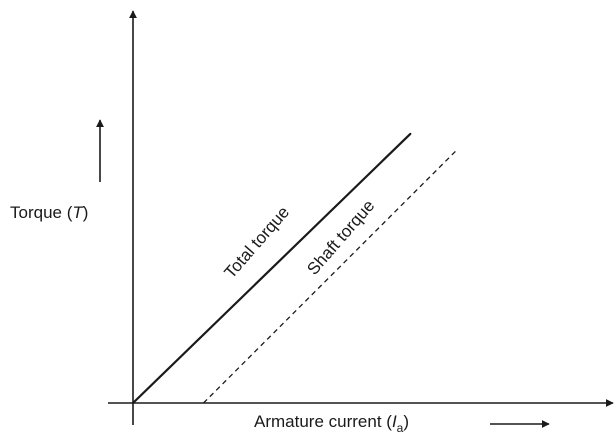  I want to click on y-axis-label: Torque (T), so click(49, 212).